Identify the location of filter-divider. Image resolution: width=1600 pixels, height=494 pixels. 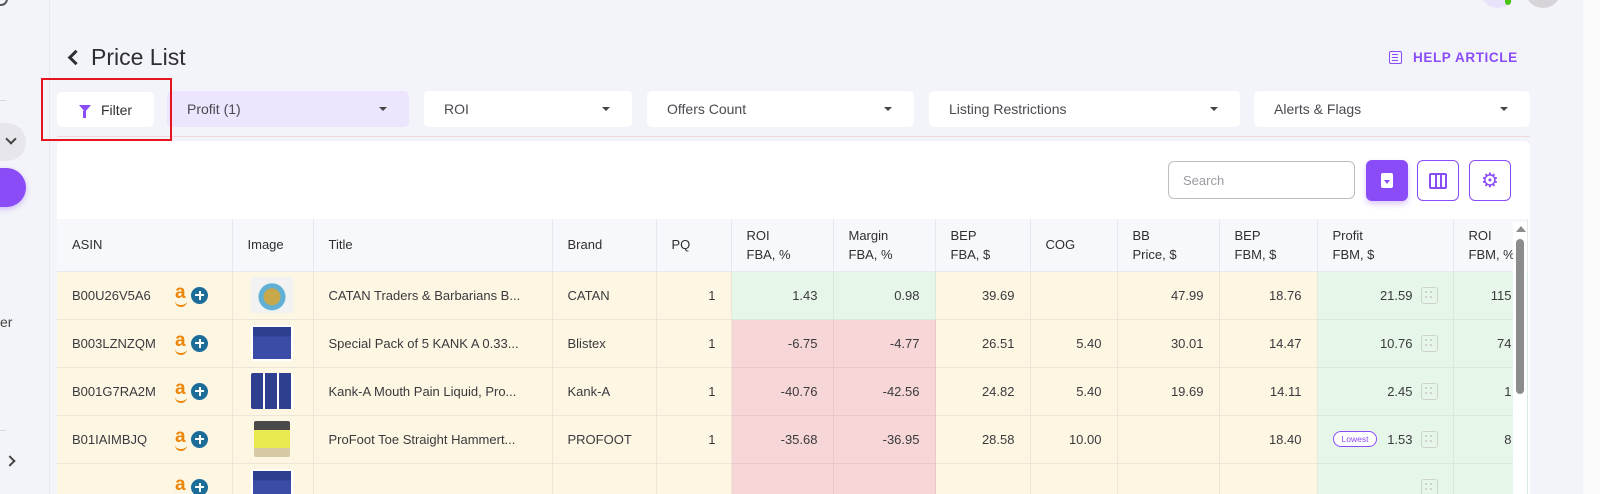
(793, 136).